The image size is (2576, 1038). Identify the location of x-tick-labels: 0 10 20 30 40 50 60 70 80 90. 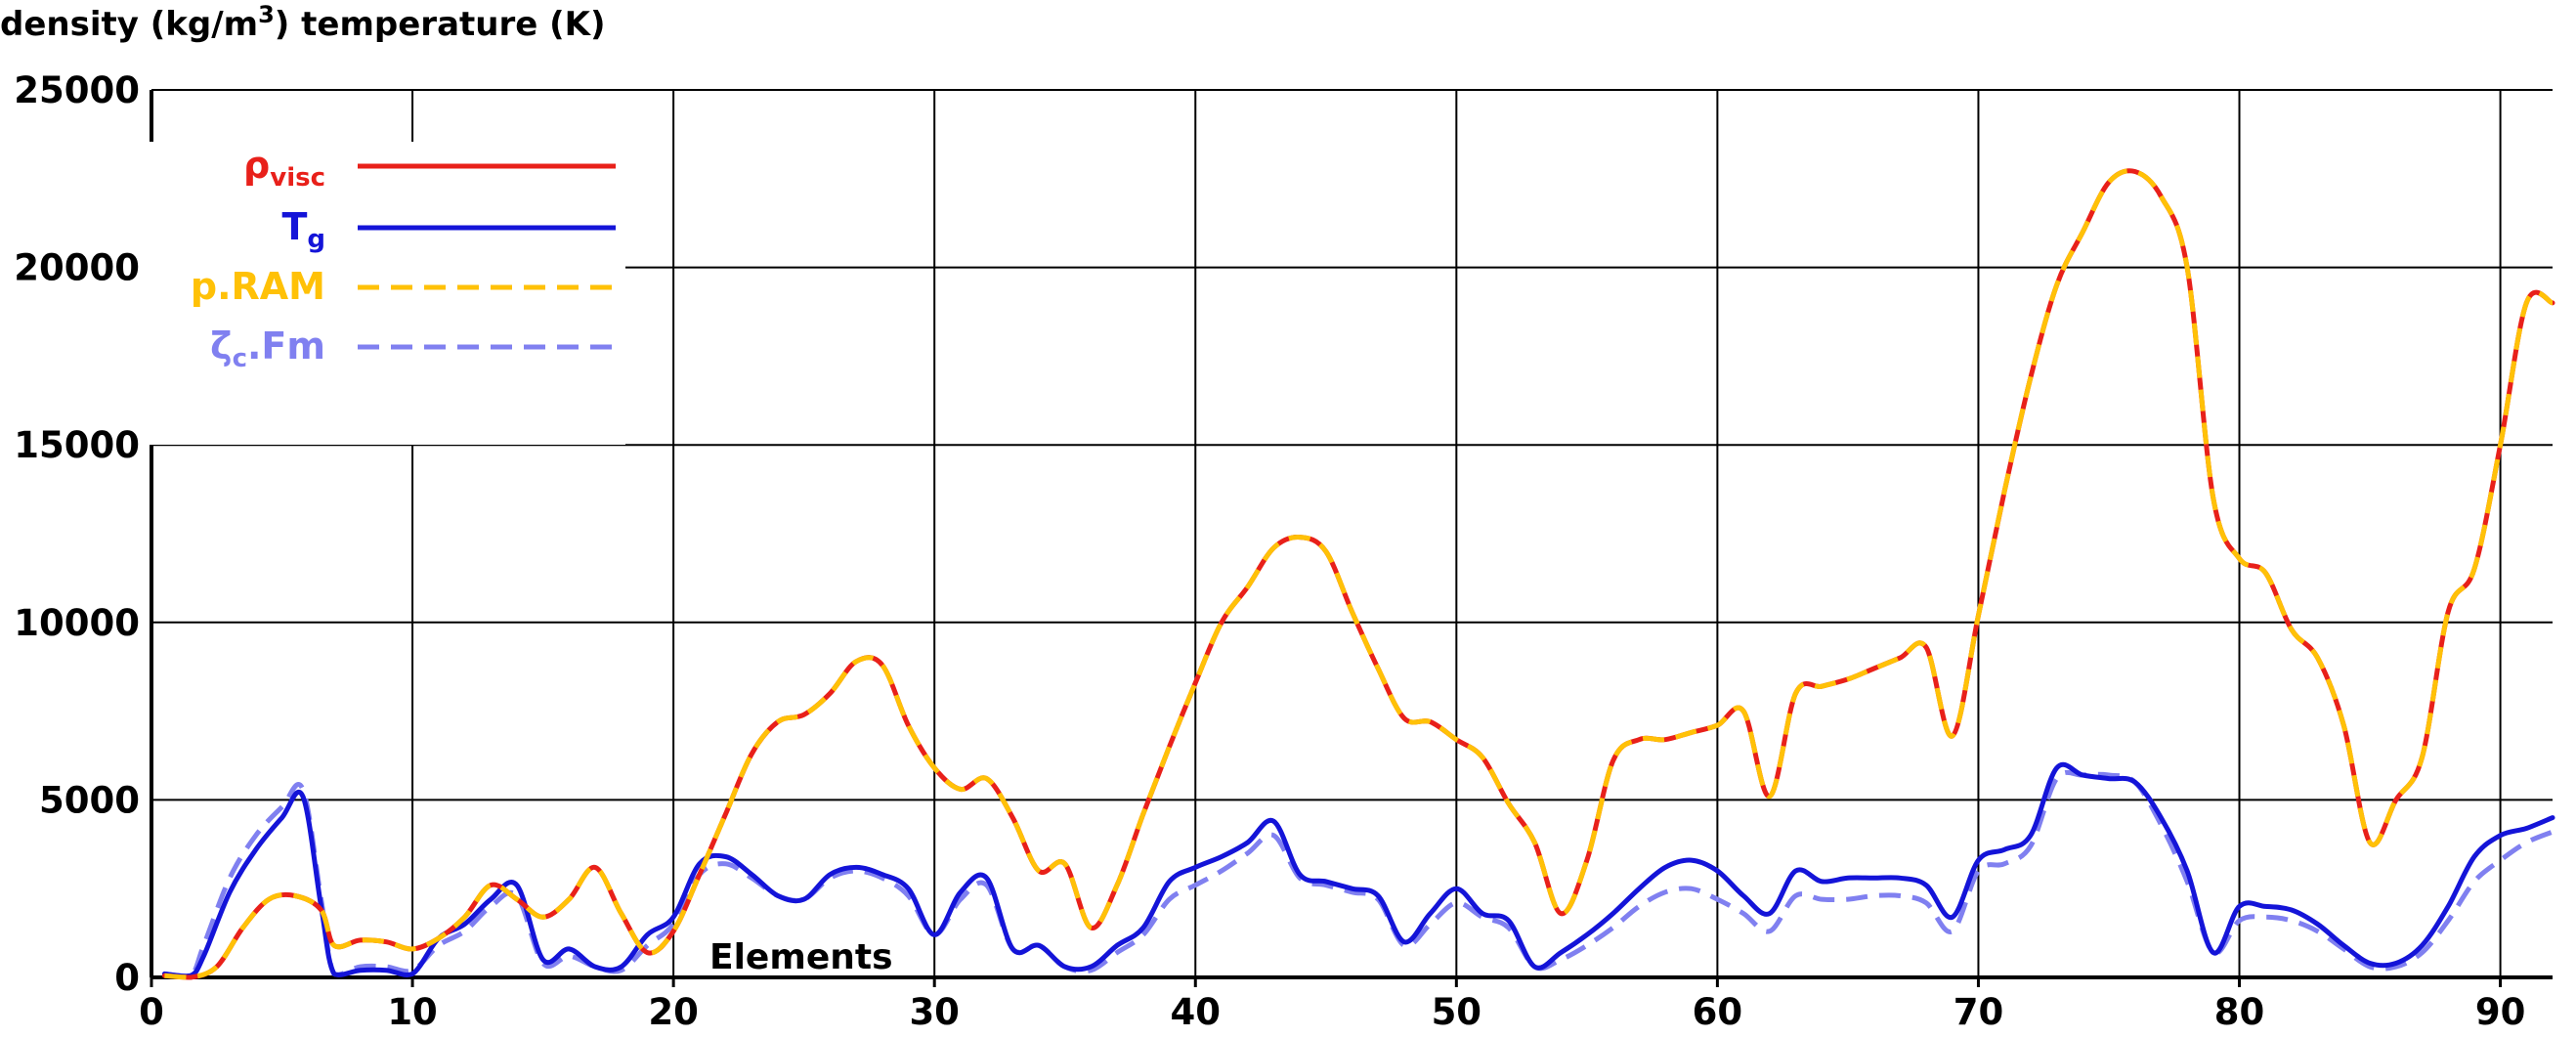
(1332, 1012).